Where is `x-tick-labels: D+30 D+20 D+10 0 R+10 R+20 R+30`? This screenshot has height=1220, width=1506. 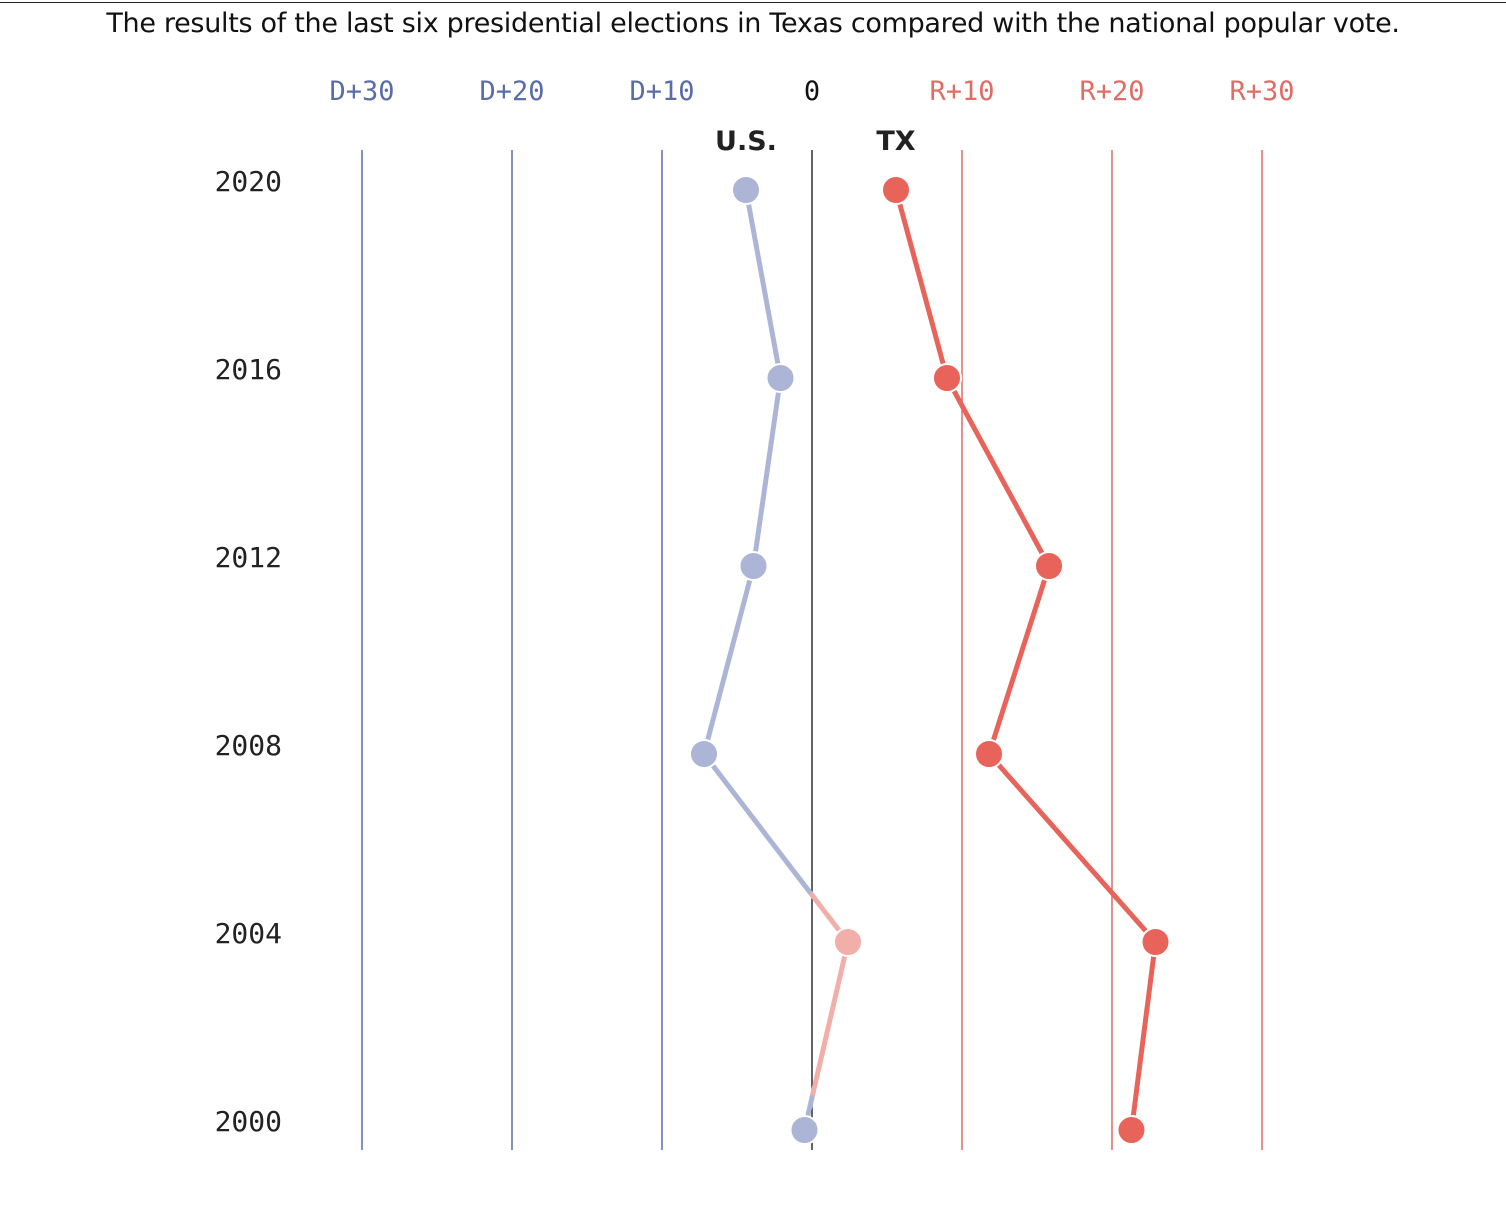
x-tick-labels: D+30 D+20 D+10 0 R+10 R+20 R+30 is located at coordinates (811, 91).